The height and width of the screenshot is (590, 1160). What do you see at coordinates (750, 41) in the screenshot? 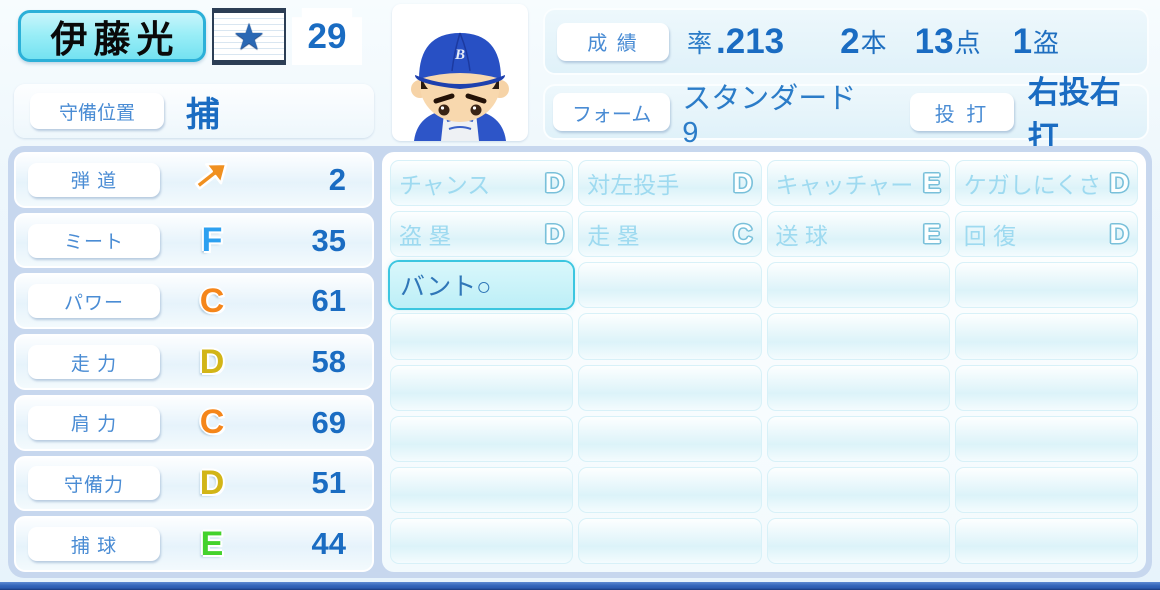
I see `batting-average-value: .213` at bounding box center [750, 41].